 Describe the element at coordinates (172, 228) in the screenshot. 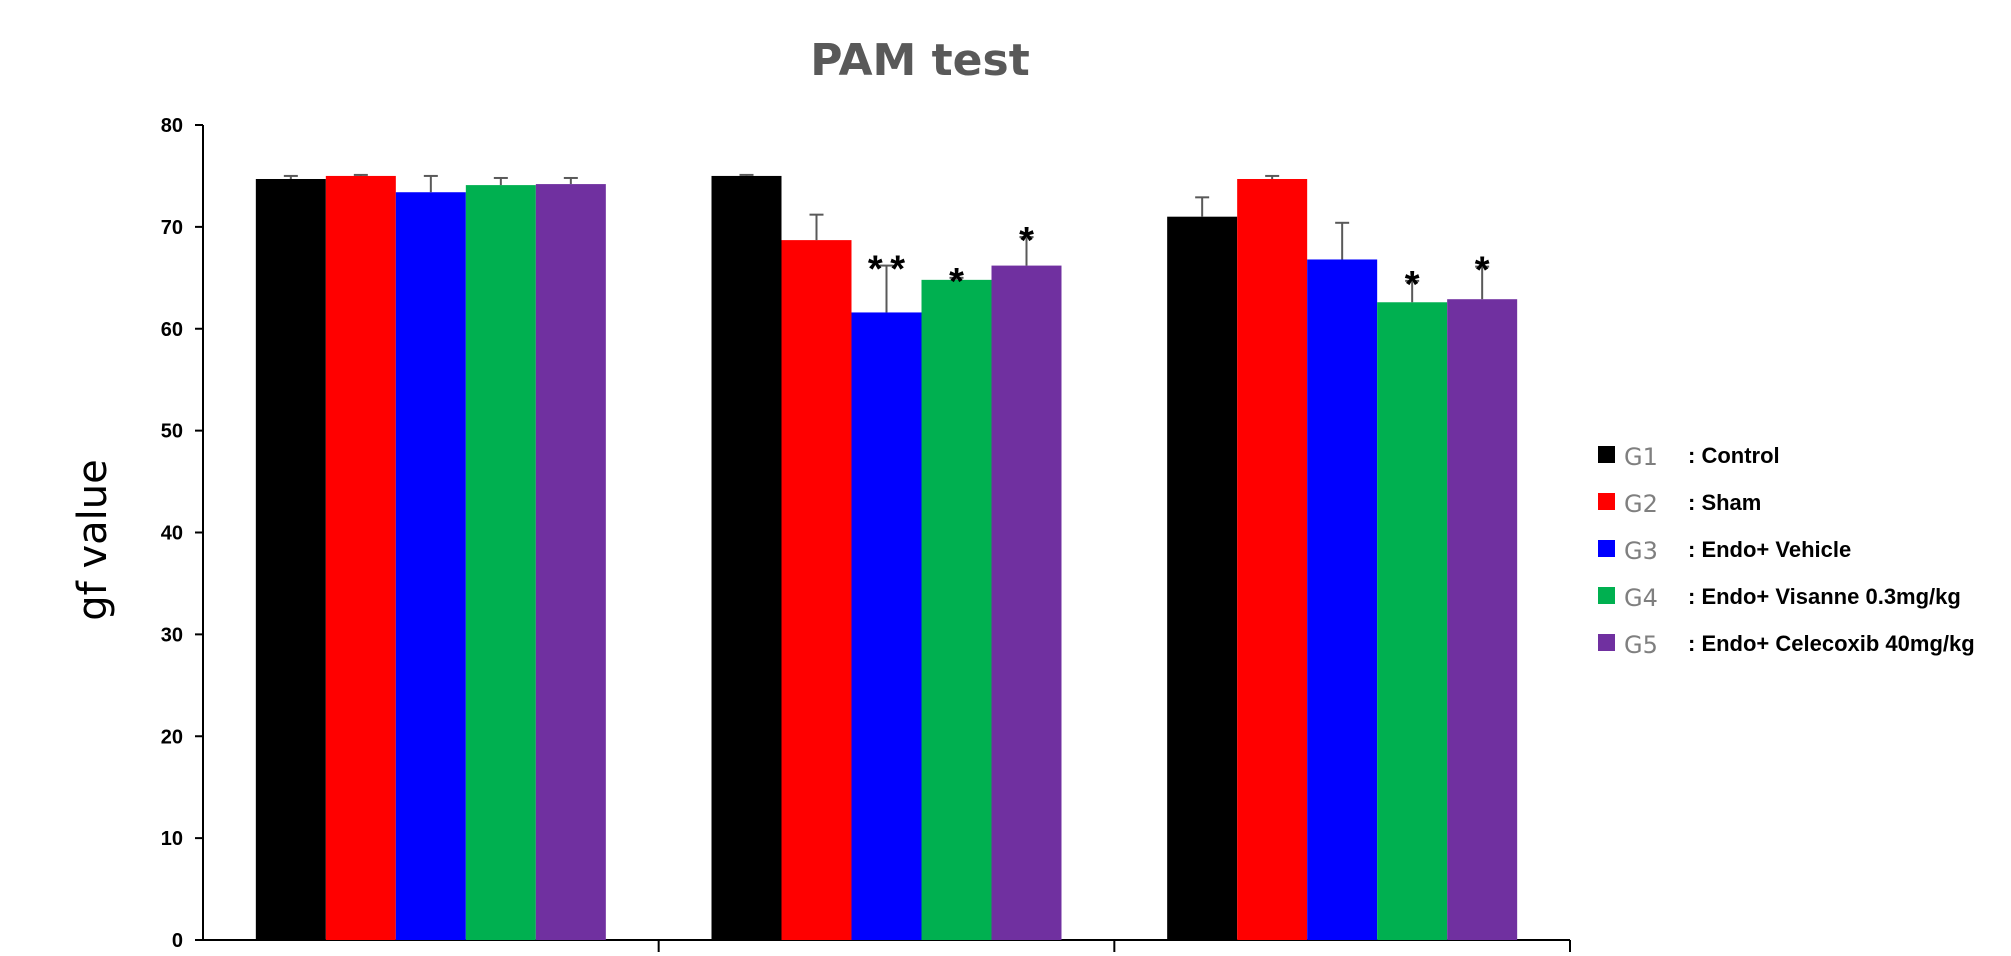

I see `y-tick-label: 70` at that location.